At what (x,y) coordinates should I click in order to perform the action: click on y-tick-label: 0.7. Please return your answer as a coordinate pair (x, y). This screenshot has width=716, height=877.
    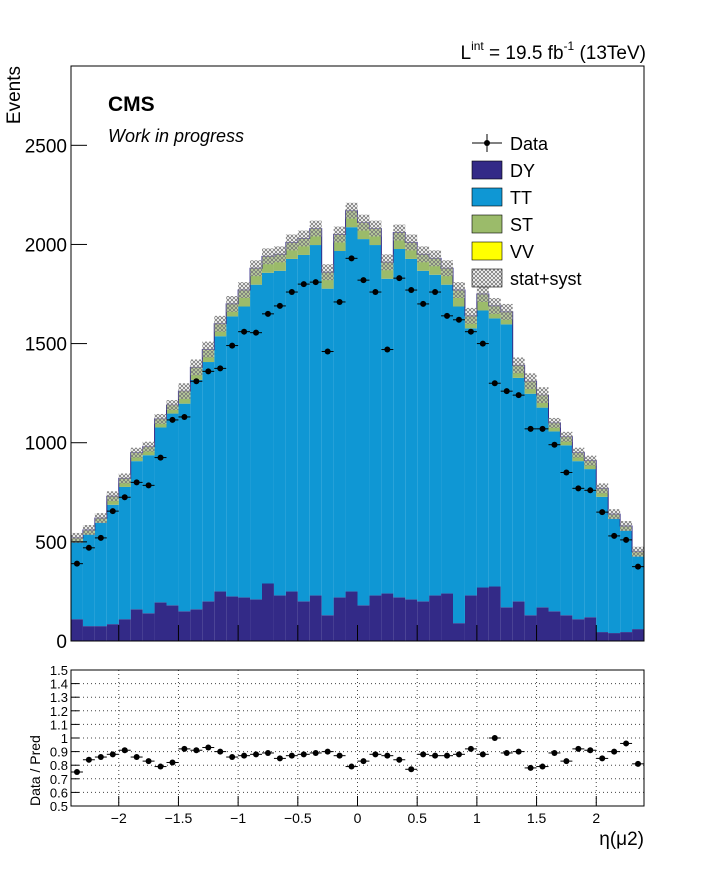
    Looking at the image, I should click on (59, 779).